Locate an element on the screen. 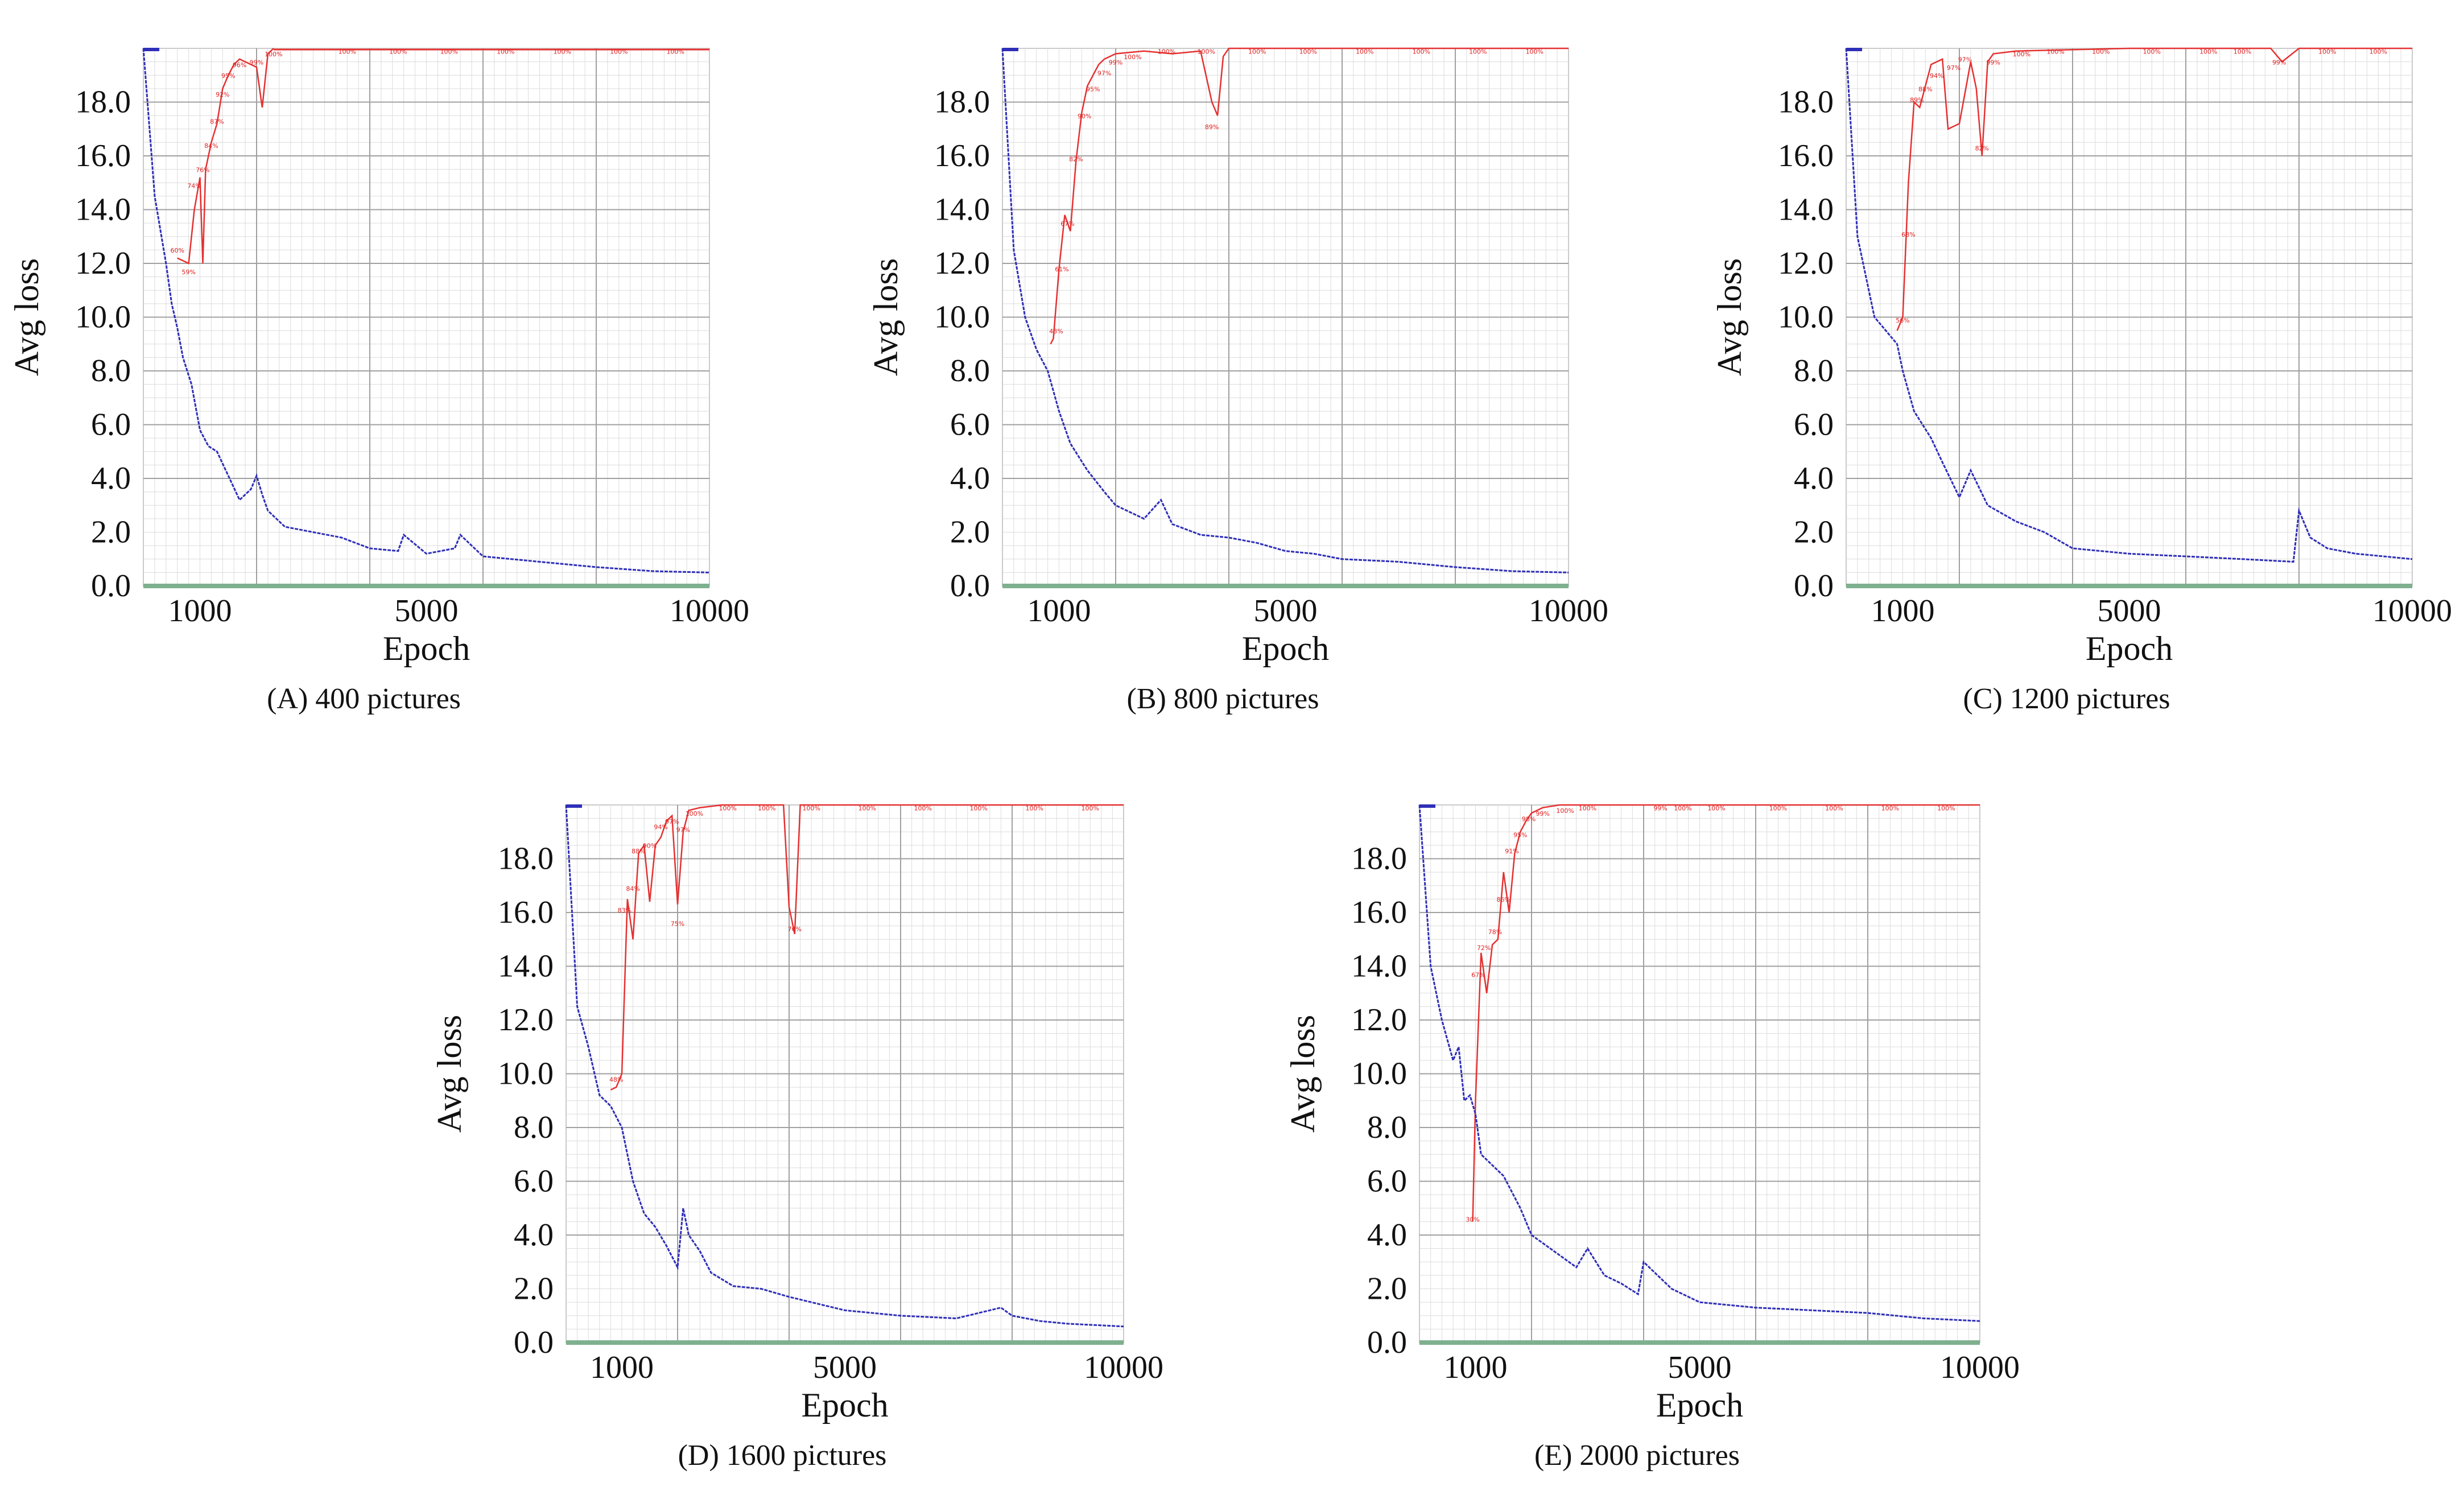 Image resolution: width=2464 pixels, height=1499 pixels. accuracy-data-label: 91% is located at coordinates (1511, 851).